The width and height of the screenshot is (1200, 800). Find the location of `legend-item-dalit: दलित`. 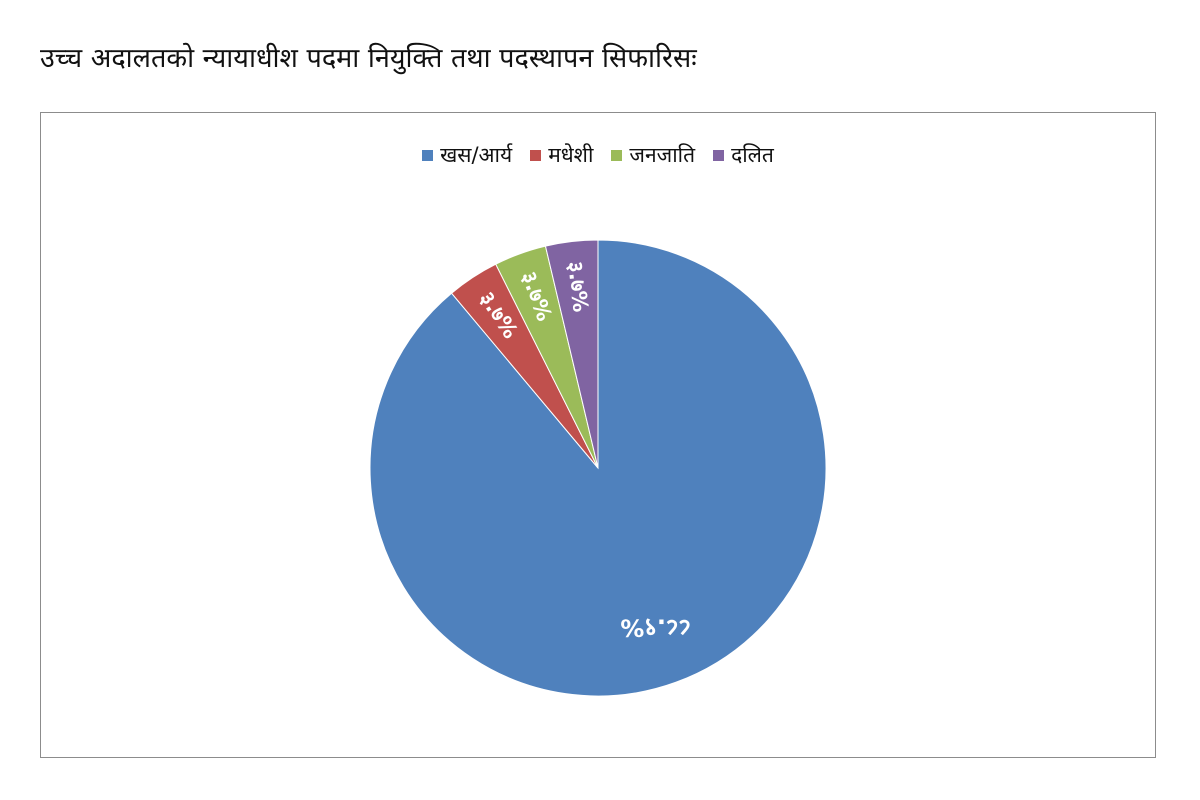

legend-item-dalit: दलित is located at coordinates (743, 155).